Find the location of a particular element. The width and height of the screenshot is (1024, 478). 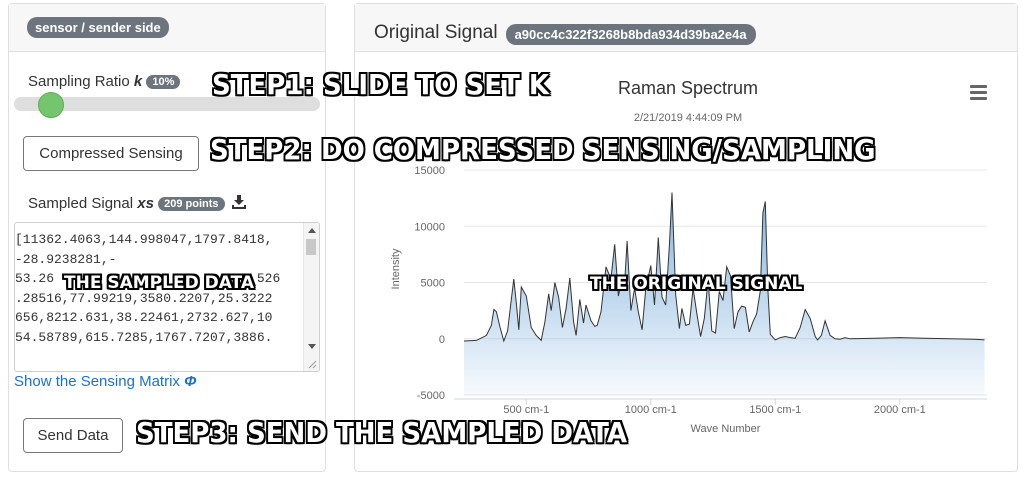

show-sensing-matrix-link: Show the Sensing Matrix Φ is located at coordinates (105, 381).